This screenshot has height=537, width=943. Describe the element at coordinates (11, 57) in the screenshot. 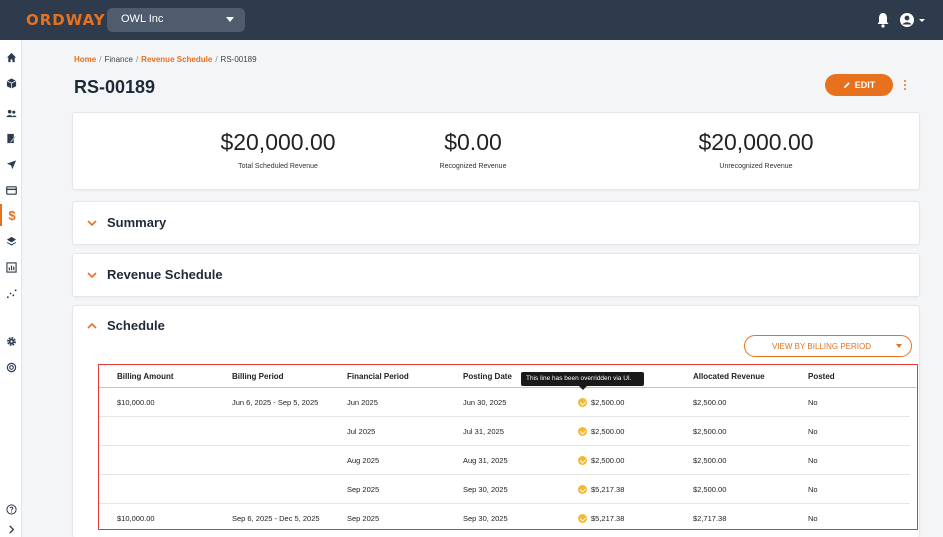

I see `home-icon` at that location.